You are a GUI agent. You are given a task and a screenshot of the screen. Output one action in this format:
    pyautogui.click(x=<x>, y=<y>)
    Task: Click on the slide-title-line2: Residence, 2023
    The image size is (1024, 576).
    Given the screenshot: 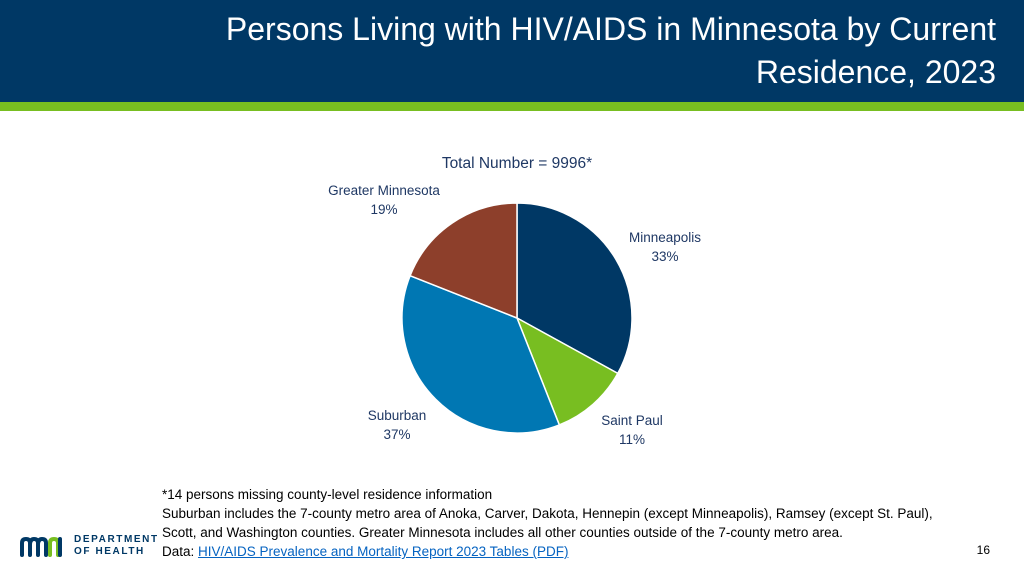 What is the action you would take?
    pyautogui.click(x=875, y=72)
    